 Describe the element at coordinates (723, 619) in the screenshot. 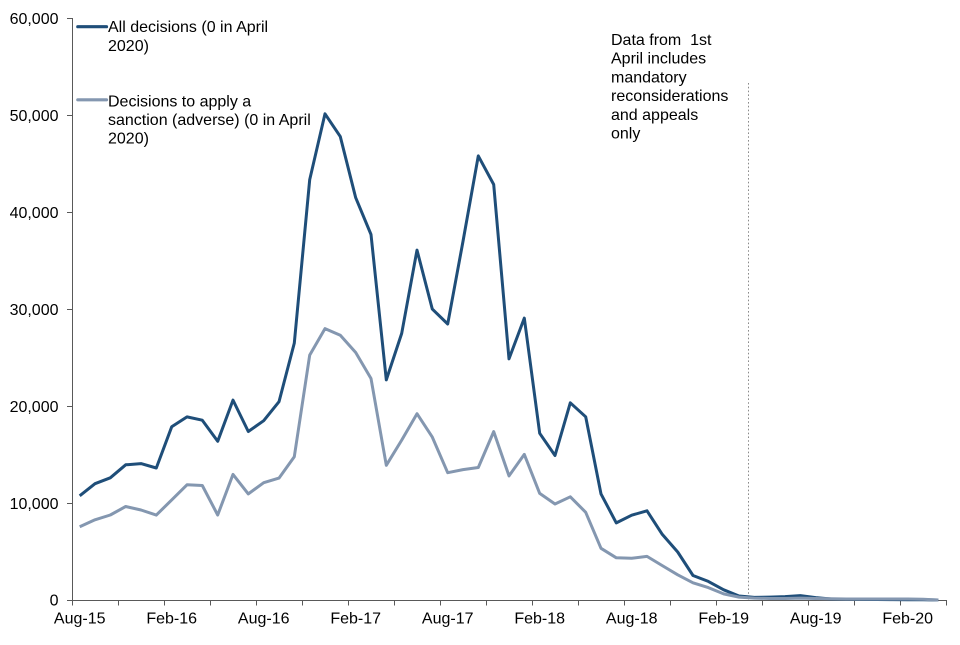

I see `svg-text: Feb-19` at that location.